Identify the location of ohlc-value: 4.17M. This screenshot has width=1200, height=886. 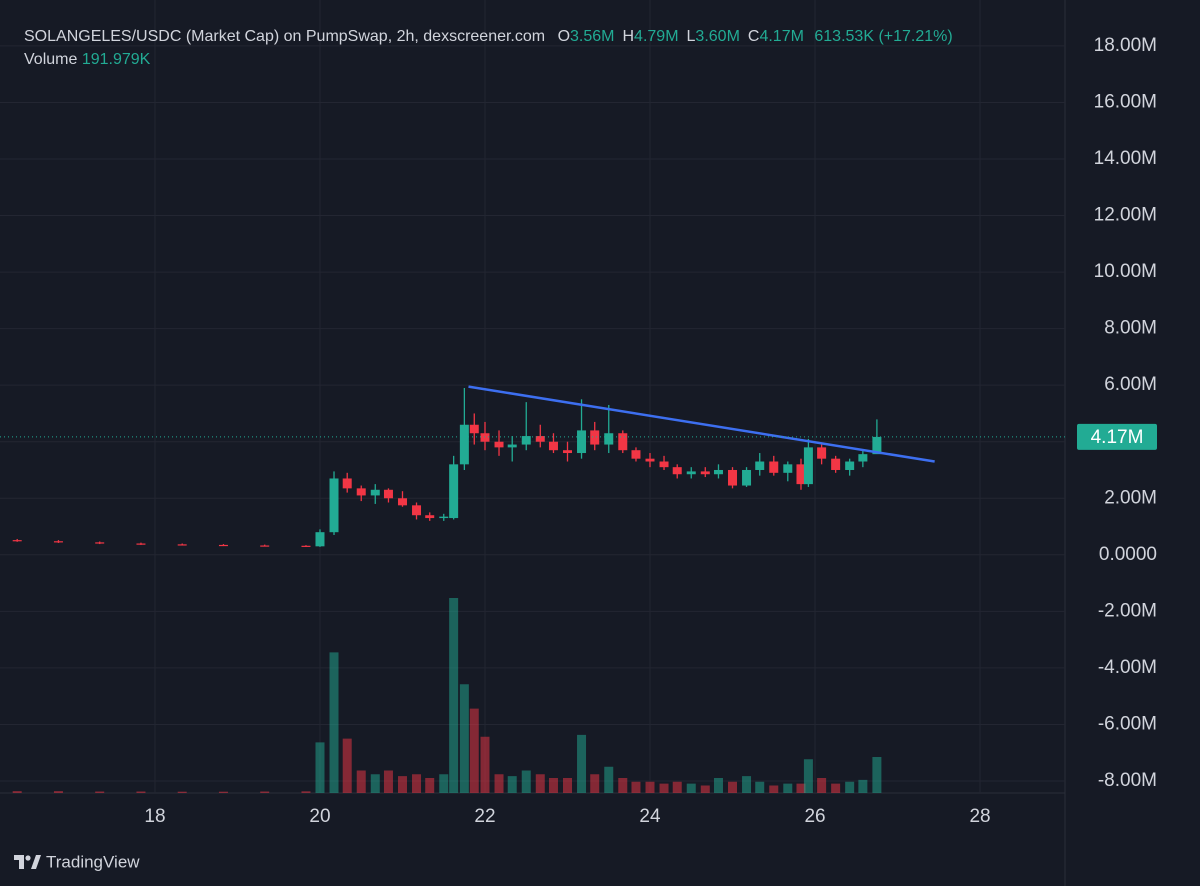
(781, 36).